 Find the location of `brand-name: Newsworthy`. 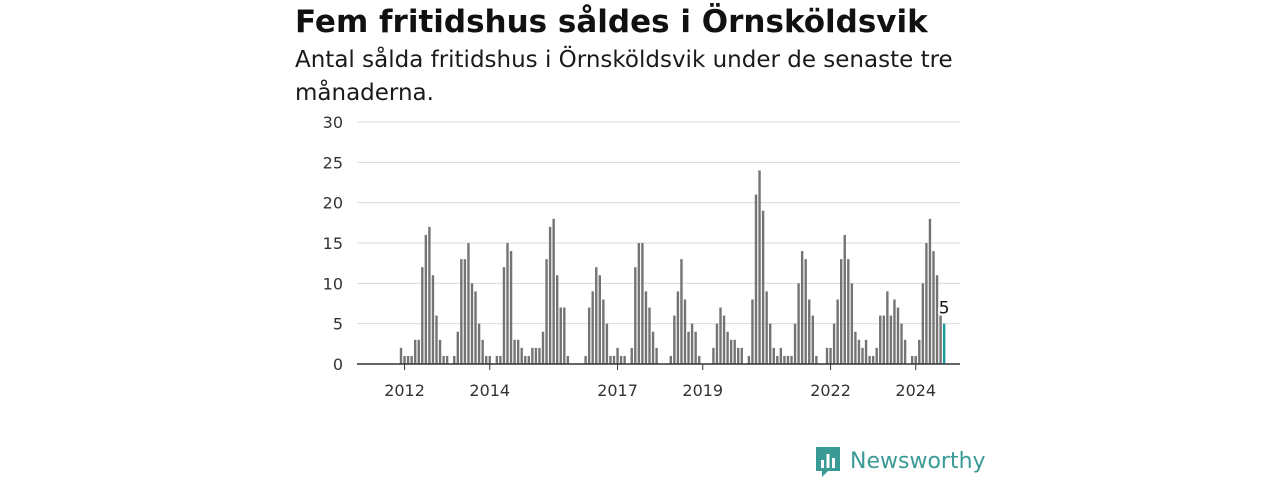

brand-name: Newsworthy is located at coordinates (918, 461).